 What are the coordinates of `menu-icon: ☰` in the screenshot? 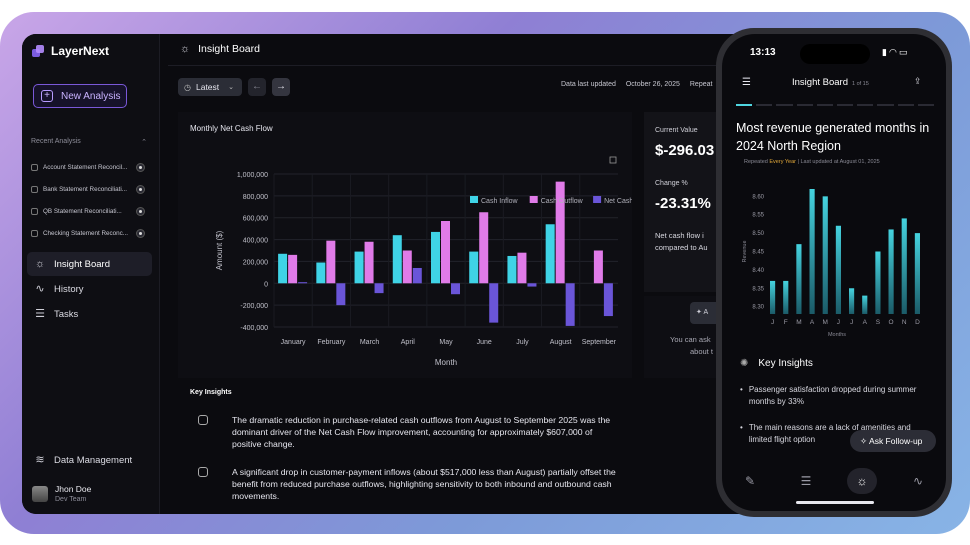 It's located at (746, 82).